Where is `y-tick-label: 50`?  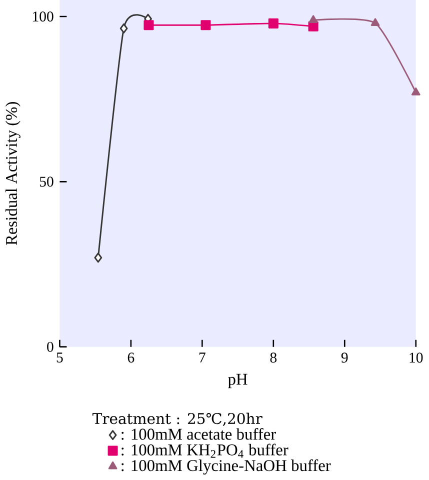 y-tick-label: 50 is located at coordinates (47, 181).